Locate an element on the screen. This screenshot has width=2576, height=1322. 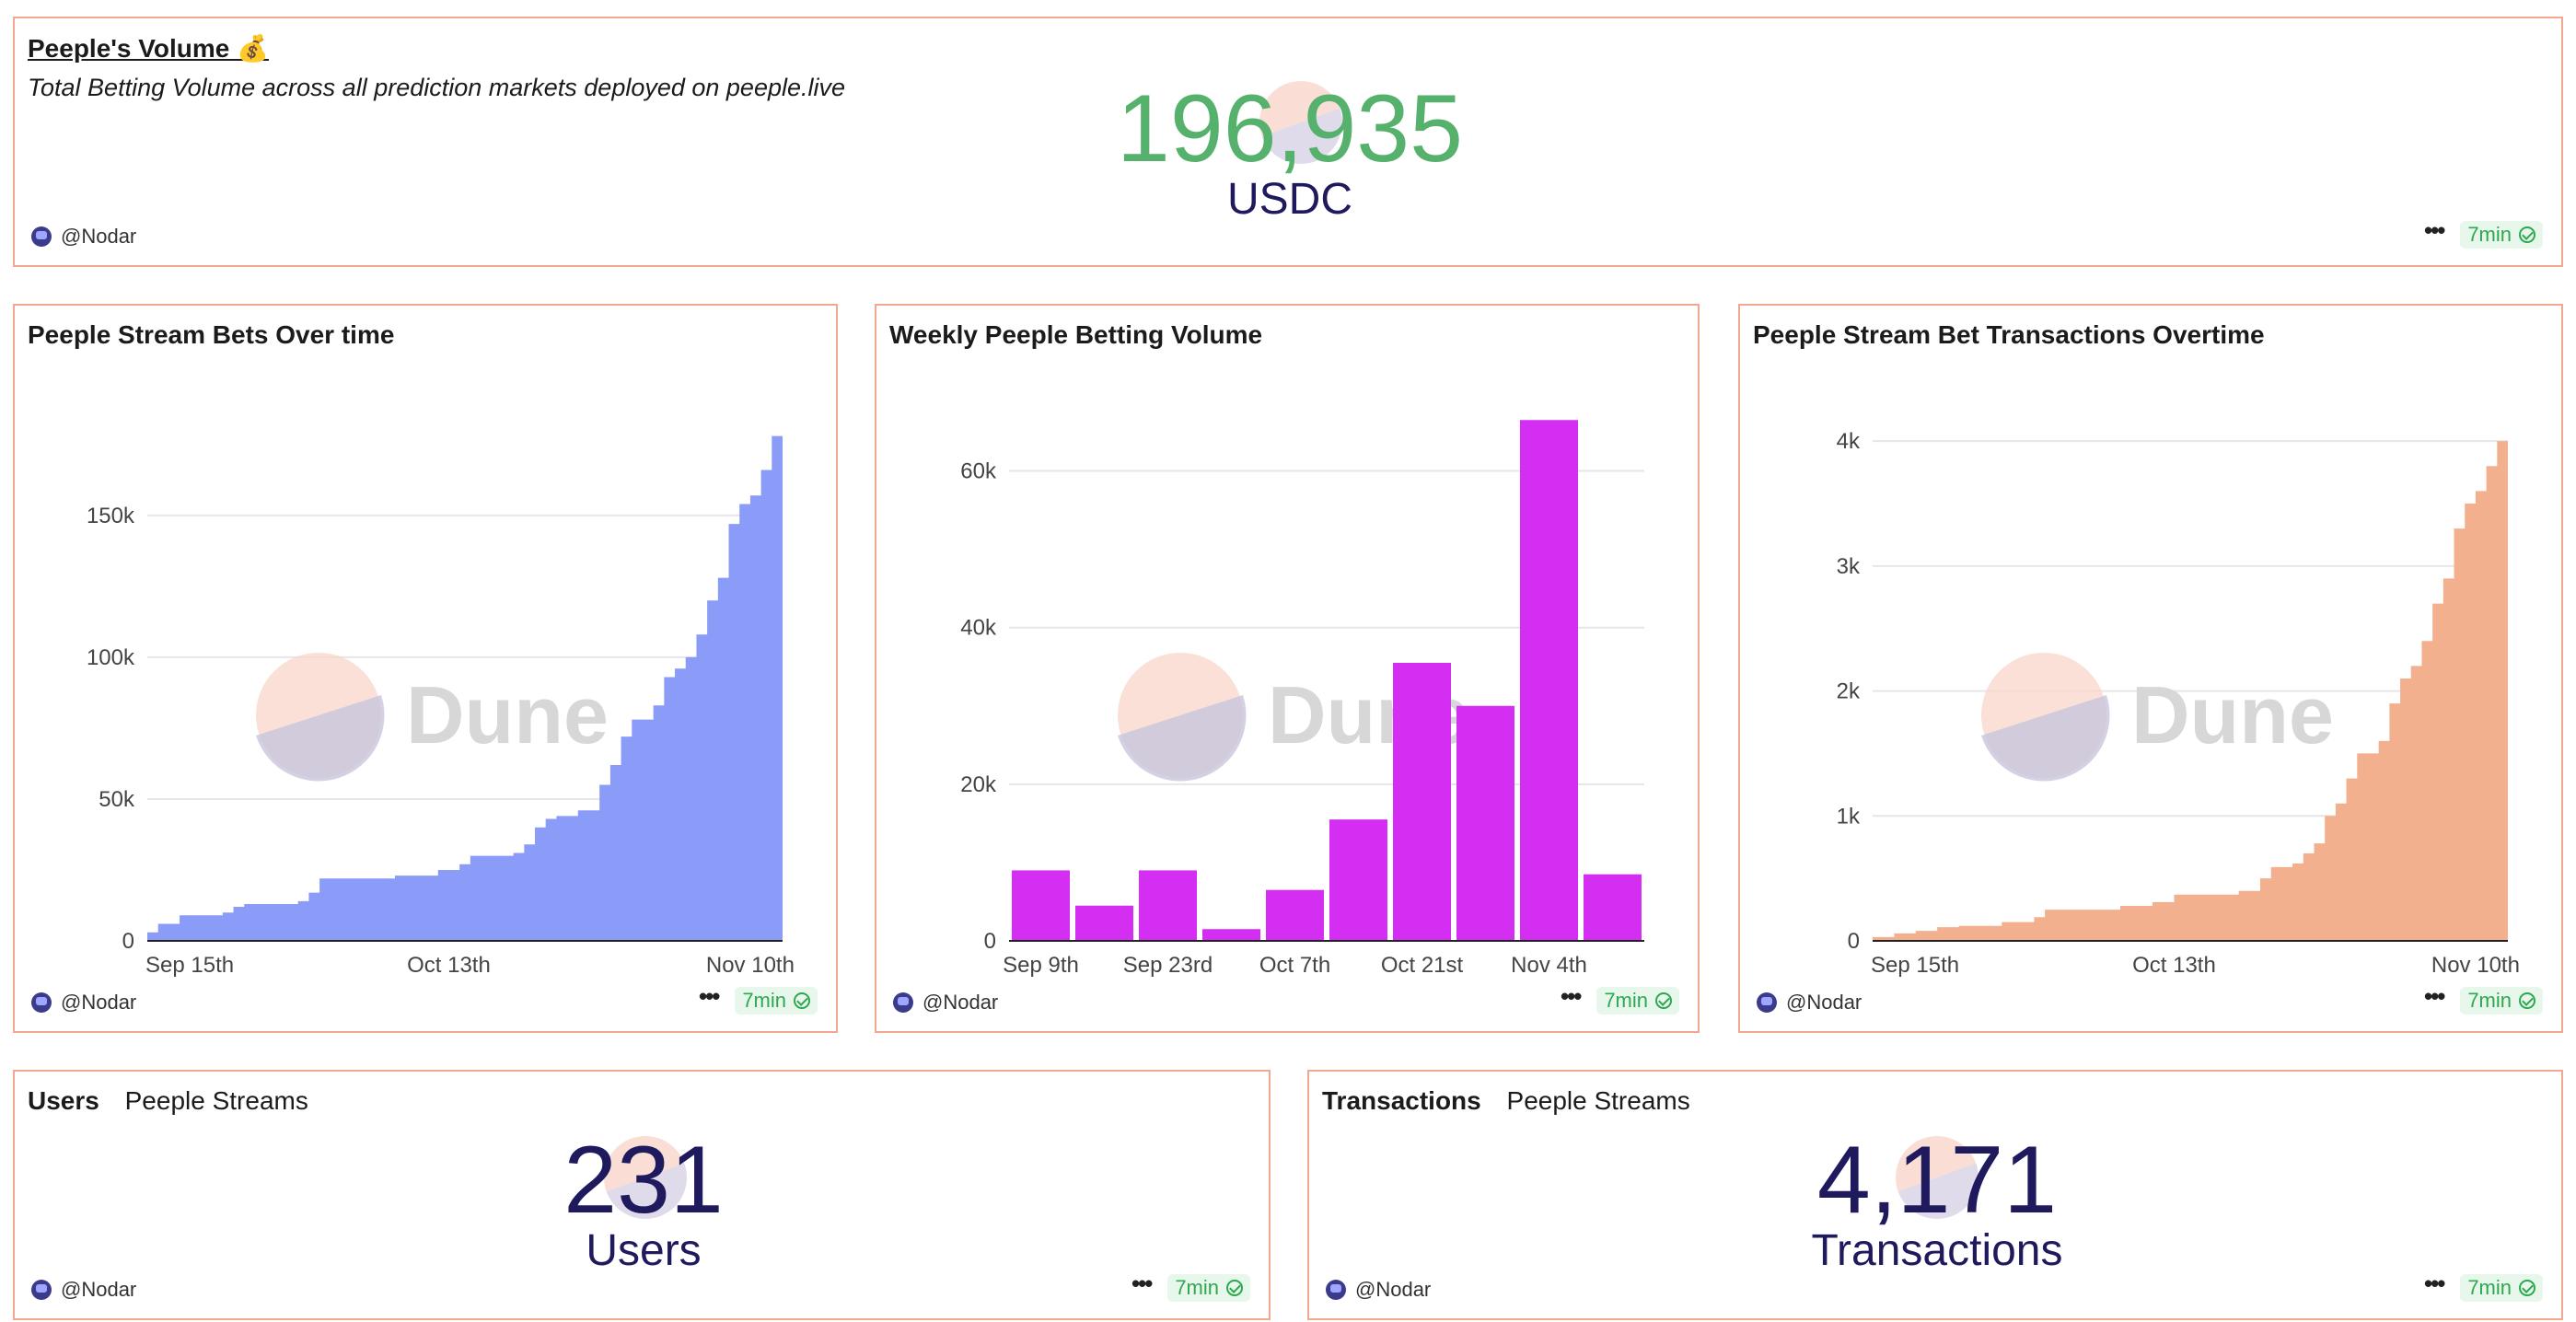
bets-over-time-chart: 0 50k 100k 150k Dune Sep 15th Oct 13th Nov 10th is located at coordinates (441, 697).